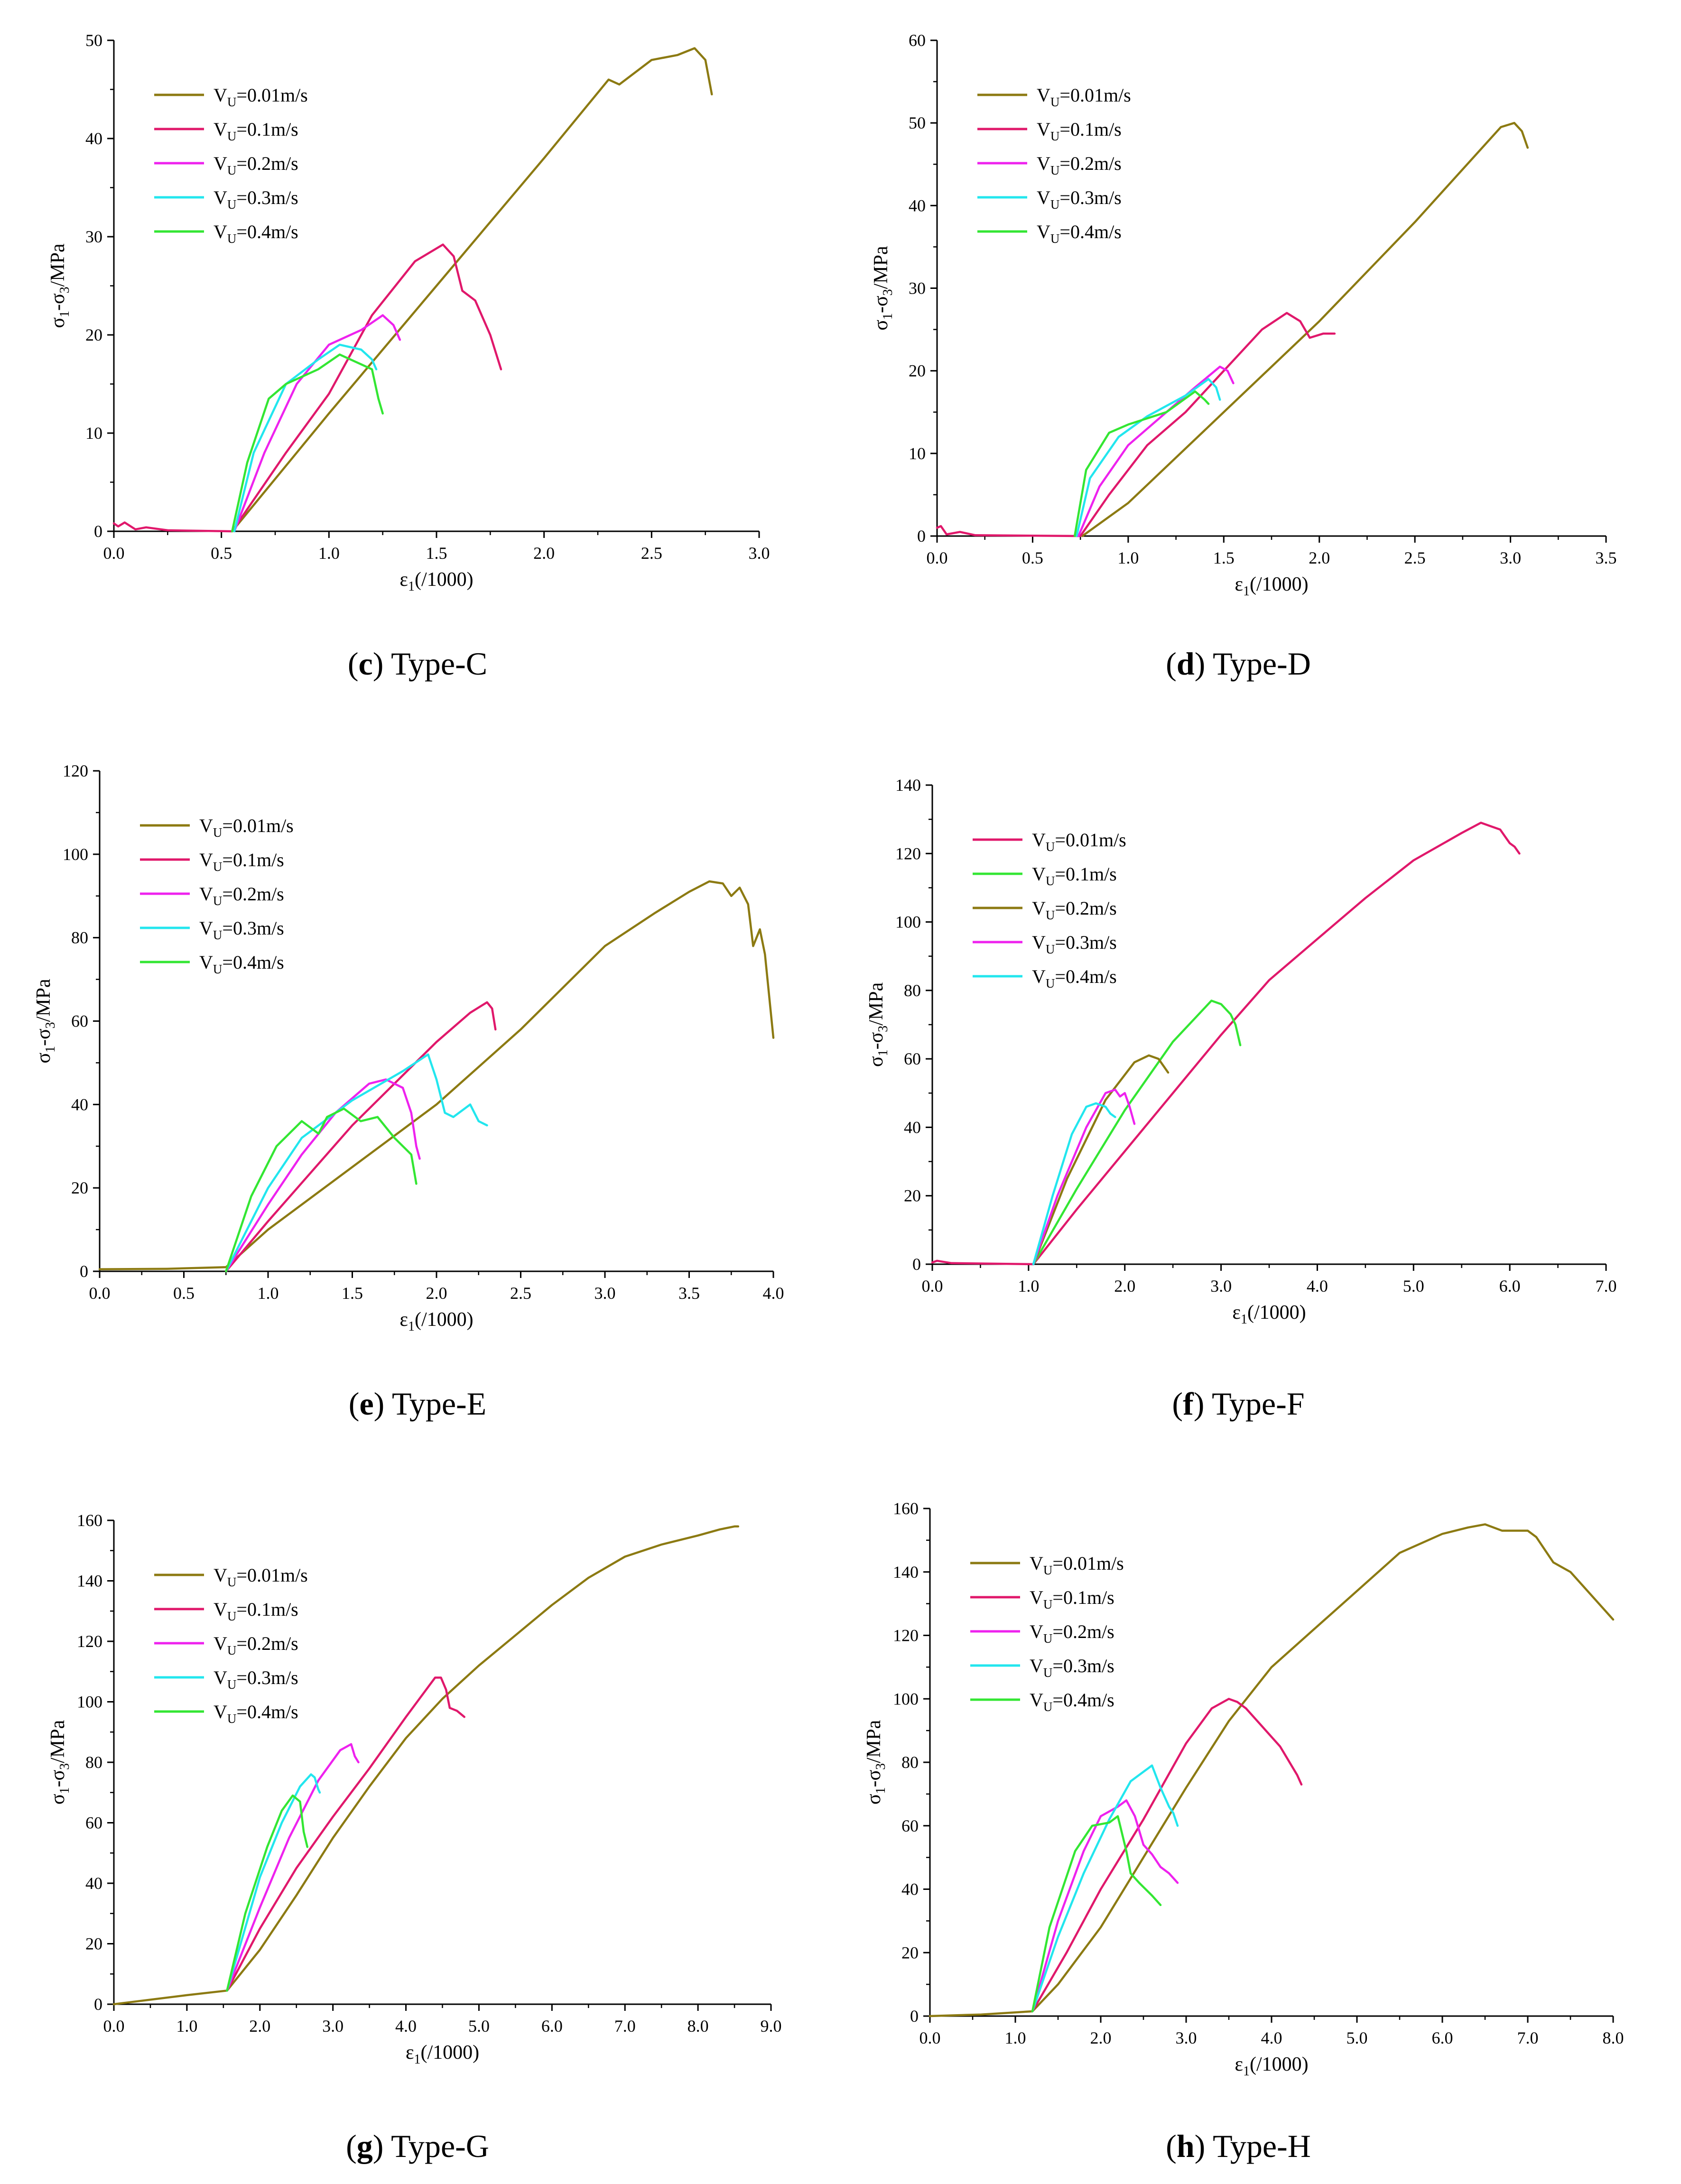 The image size is (1681, 2184). What do you see at coordinates (698, 2027) in the screenshot?
I see `x-tick-label: 8.0` at bounding box center [698, 2027].